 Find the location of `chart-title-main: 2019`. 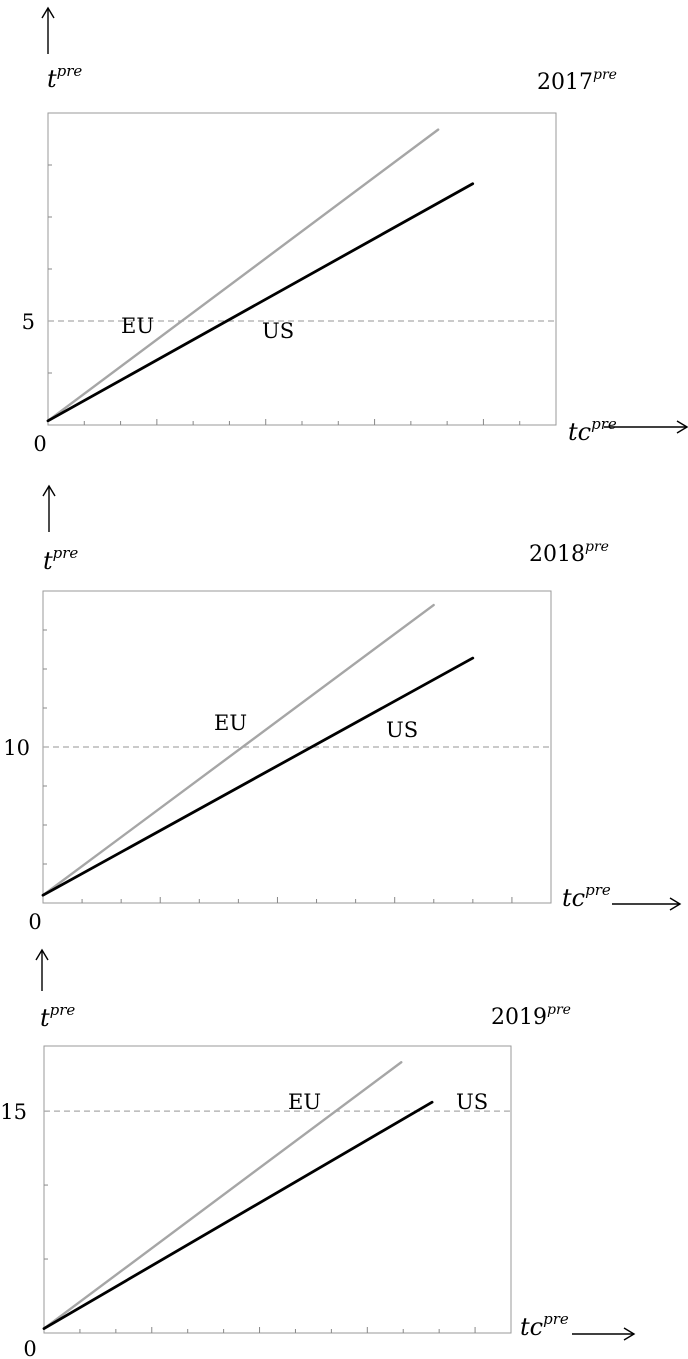

chart-title-main: 2019 is located at coordinates (519, 1017).